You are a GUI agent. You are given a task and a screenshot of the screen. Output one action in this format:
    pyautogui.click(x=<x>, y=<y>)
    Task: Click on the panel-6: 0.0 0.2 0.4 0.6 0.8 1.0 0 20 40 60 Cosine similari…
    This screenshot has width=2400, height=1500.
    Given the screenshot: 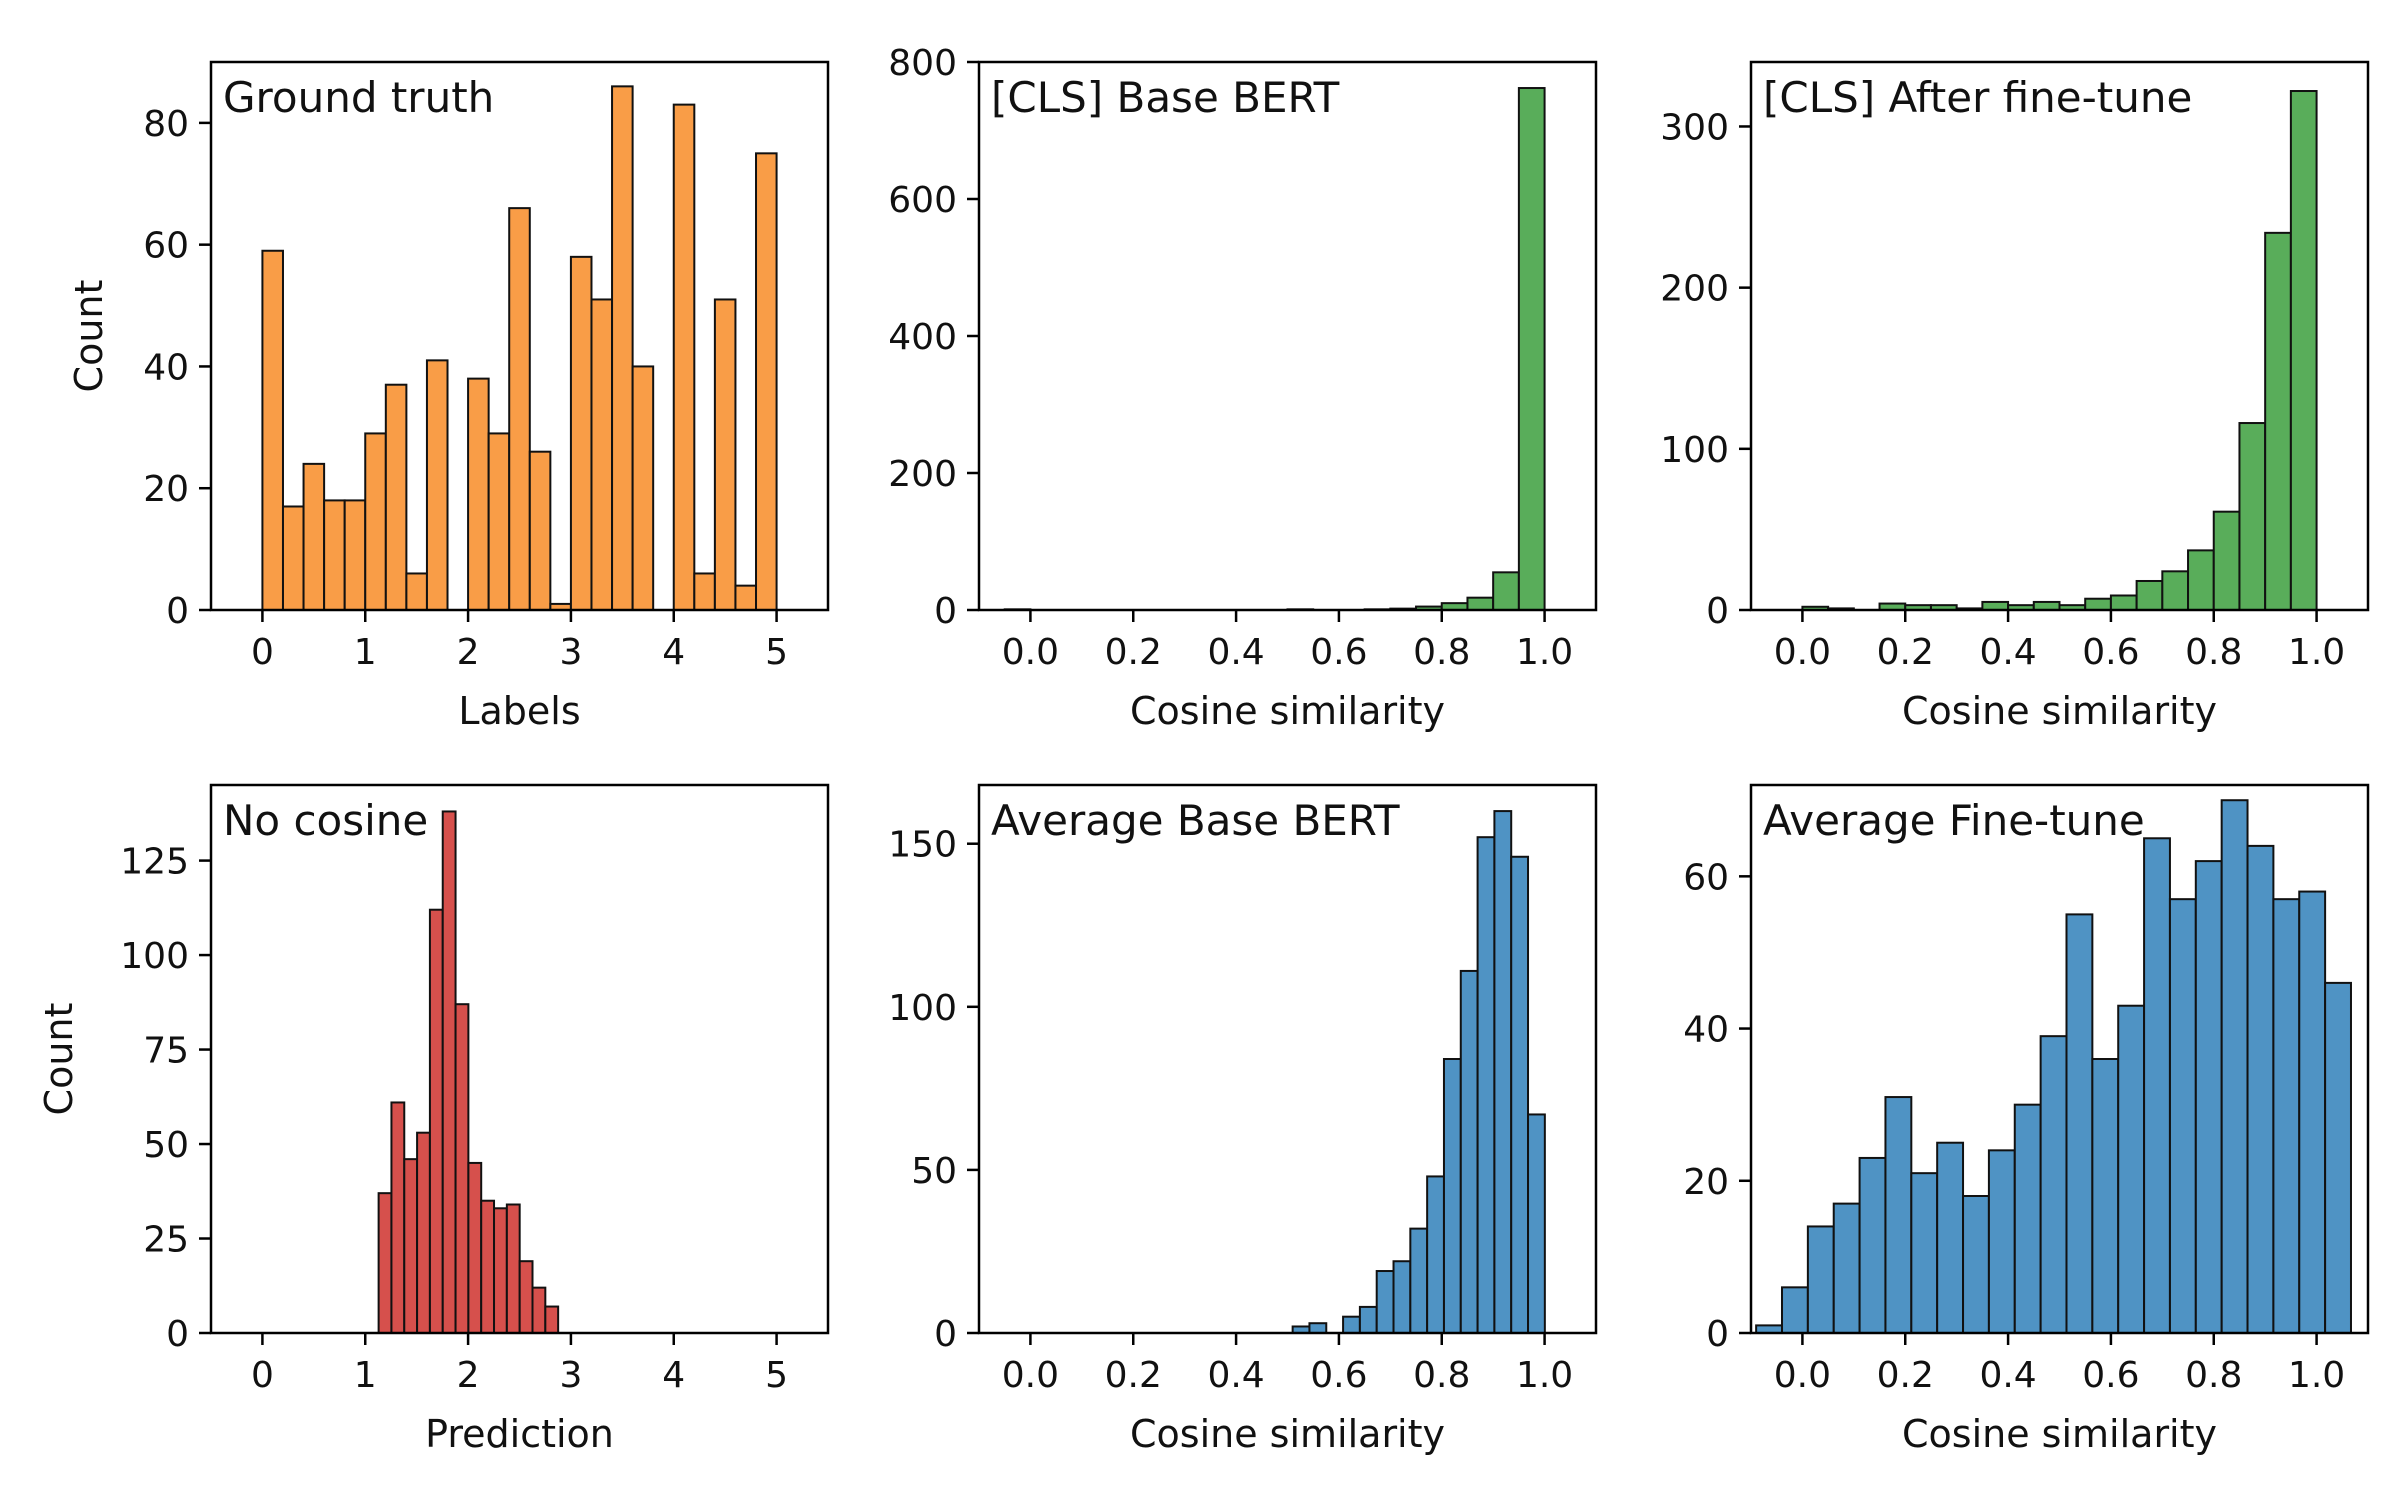 What is the action you would take?
    pyautogui.click(x=2026, y=1119)
    